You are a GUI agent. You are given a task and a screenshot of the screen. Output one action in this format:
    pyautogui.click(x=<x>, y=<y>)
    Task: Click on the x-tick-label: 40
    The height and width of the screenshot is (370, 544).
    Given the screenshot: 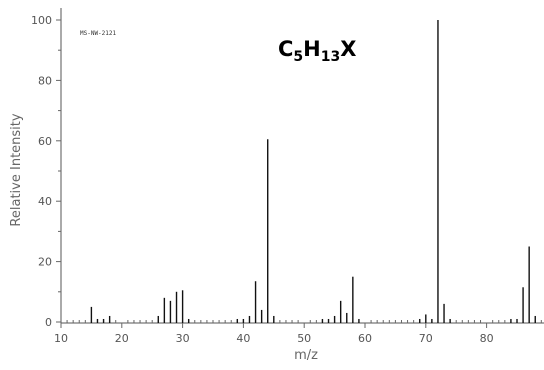 What is the action you would take?
    pyautogui.click(x=243, y=338)
    